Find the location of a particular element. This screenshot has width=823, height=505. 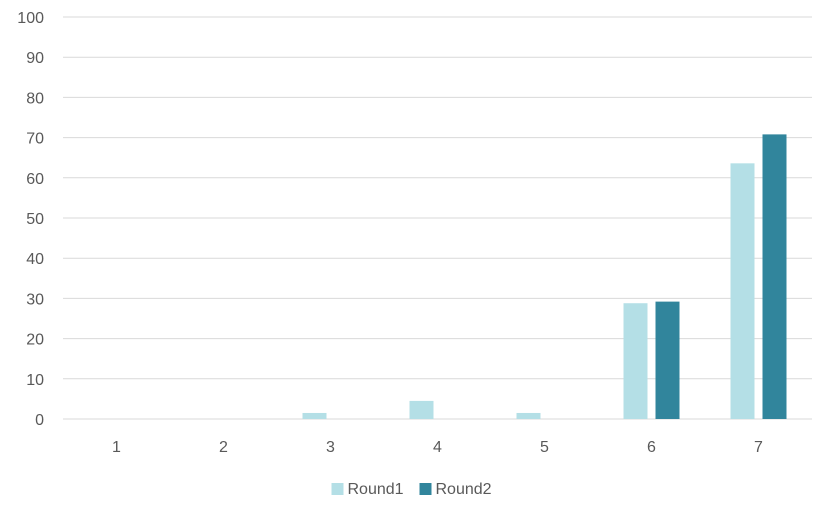

y-axis-tick-labels: 0 10 20 30 40 50 60 70 80 90 100 is located at coordinates (30, 219).